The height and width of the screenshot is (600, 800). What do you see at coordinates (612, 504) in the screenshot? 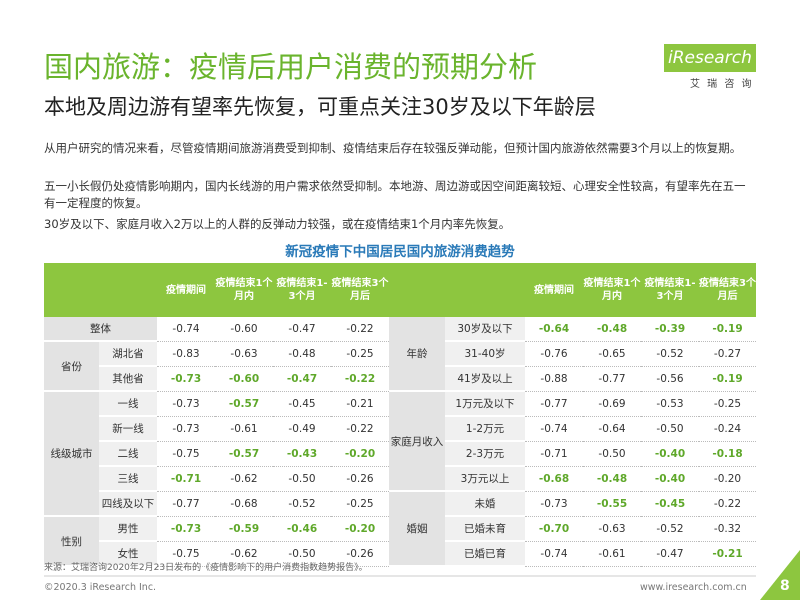
I see `value-cell: -0.55` at bounding box center [612, 504].